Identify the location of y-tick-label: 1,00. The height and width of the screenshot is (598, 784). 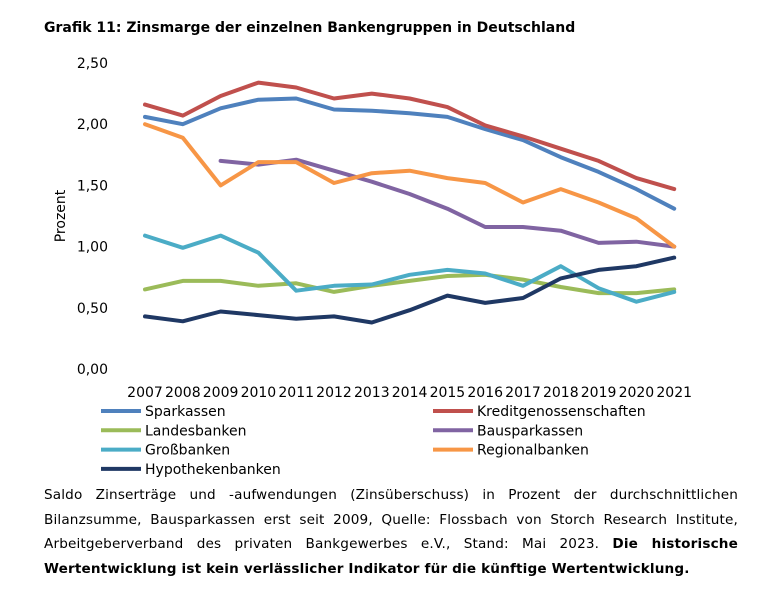
(92, 248).